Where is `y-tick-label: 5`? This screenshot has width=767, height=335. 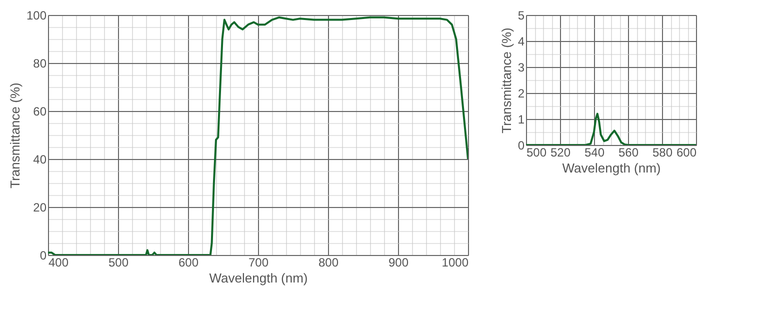
y-tick-label: 5 is located at coordinates (521, 15).